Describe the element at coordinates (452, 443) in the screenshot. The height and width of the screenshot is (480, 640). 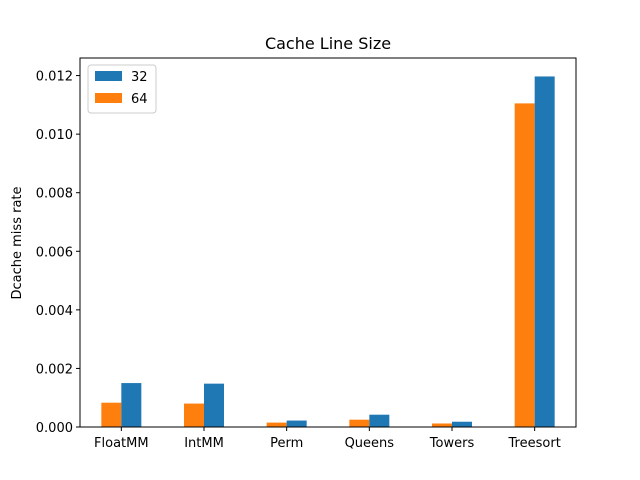
I see `x-tick-label: Towers` at that location.